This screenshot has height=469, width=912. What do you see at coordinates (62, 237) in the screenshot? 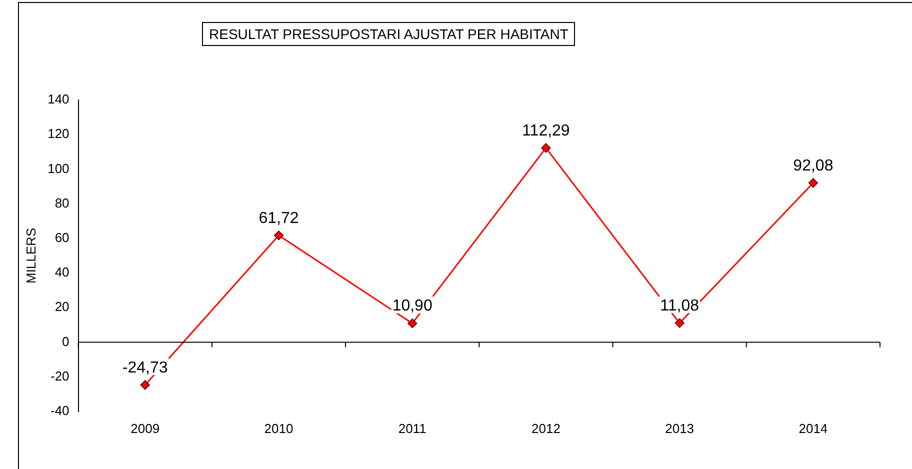
I see `y-tick-label: 60` at bounding box center [62, 237].